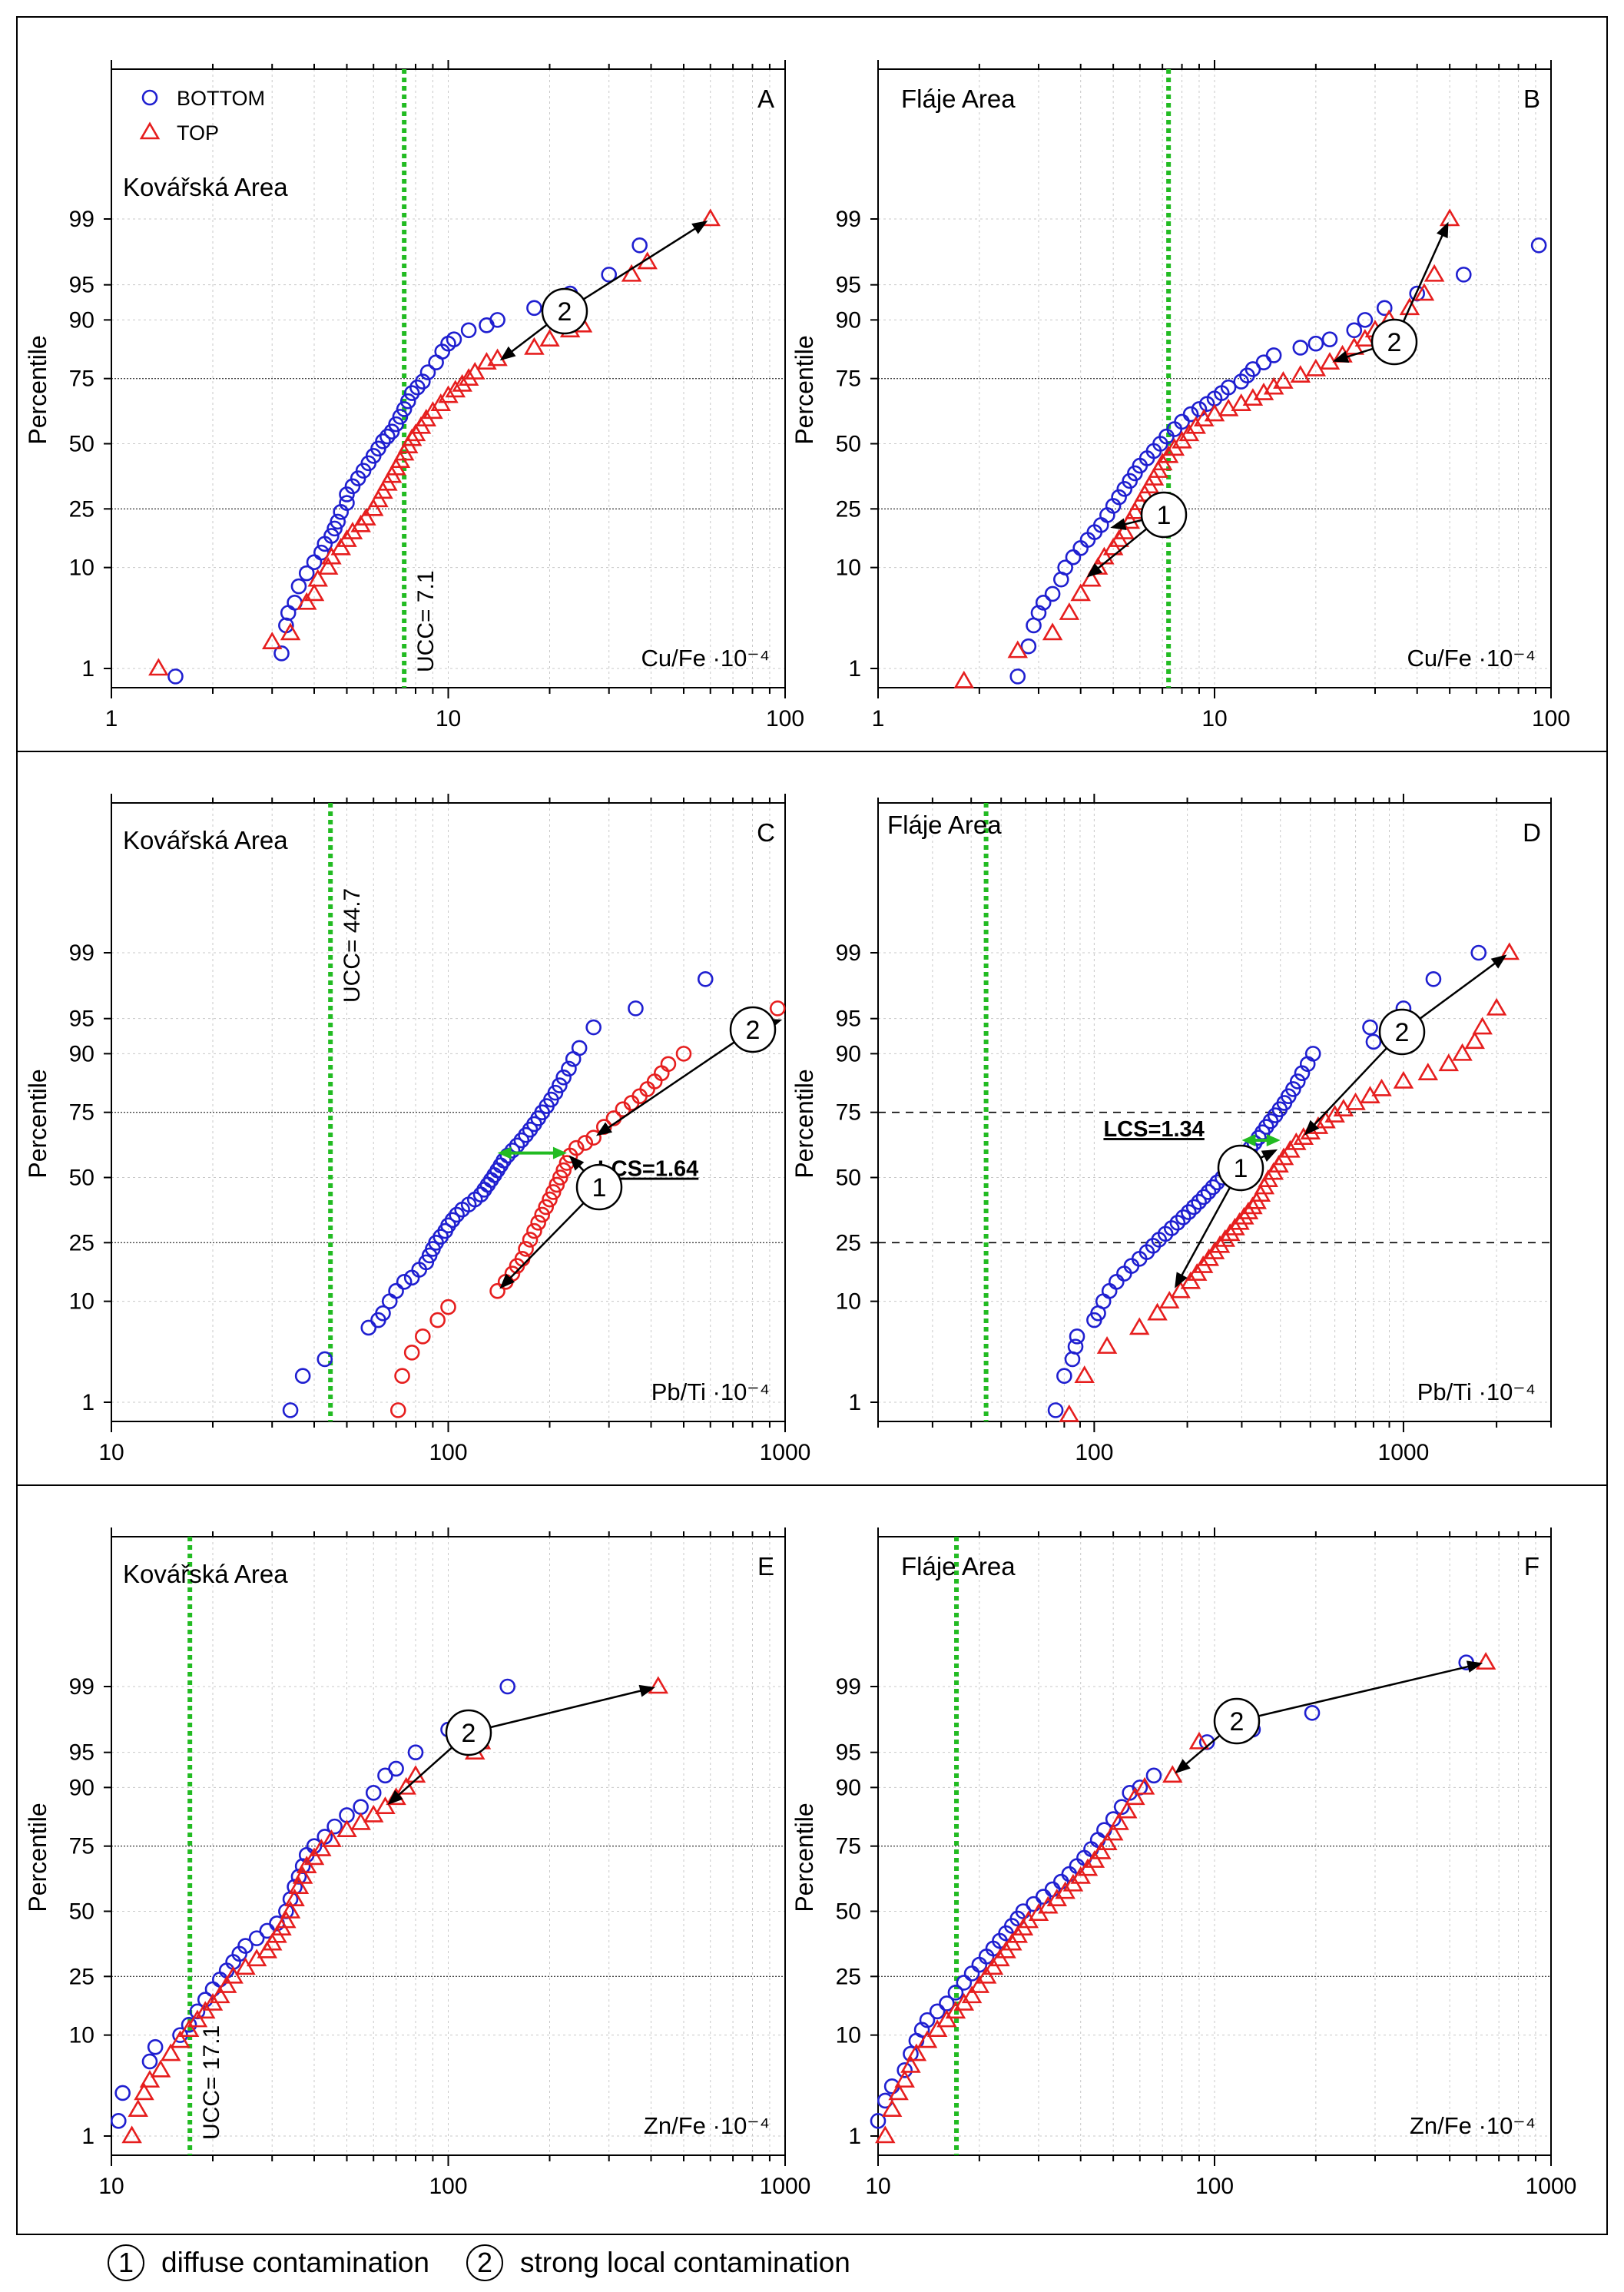 This screenshot has height=2292, width=1624. Describe the element at coordinates (82, 1242) in the screenshot. I see `y-tick-label: 25` at that location.